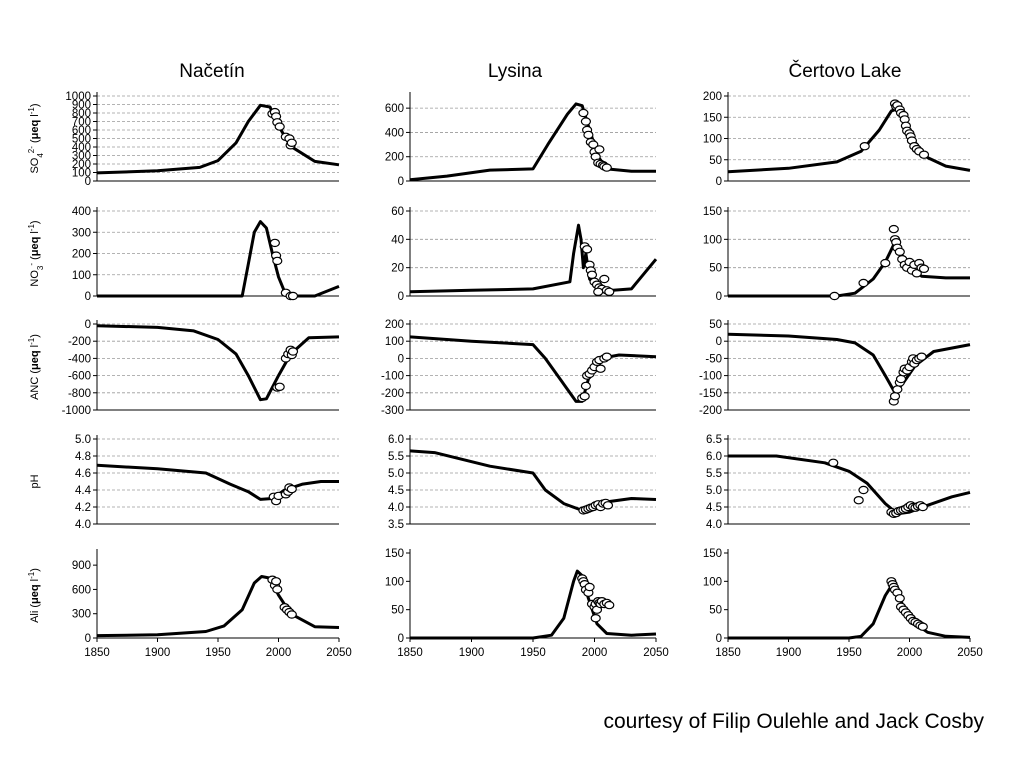 Image resolution: width=1024 pixels, height=768 pixels. I want to click on y-tick-label: -1000, so click(76, 411).